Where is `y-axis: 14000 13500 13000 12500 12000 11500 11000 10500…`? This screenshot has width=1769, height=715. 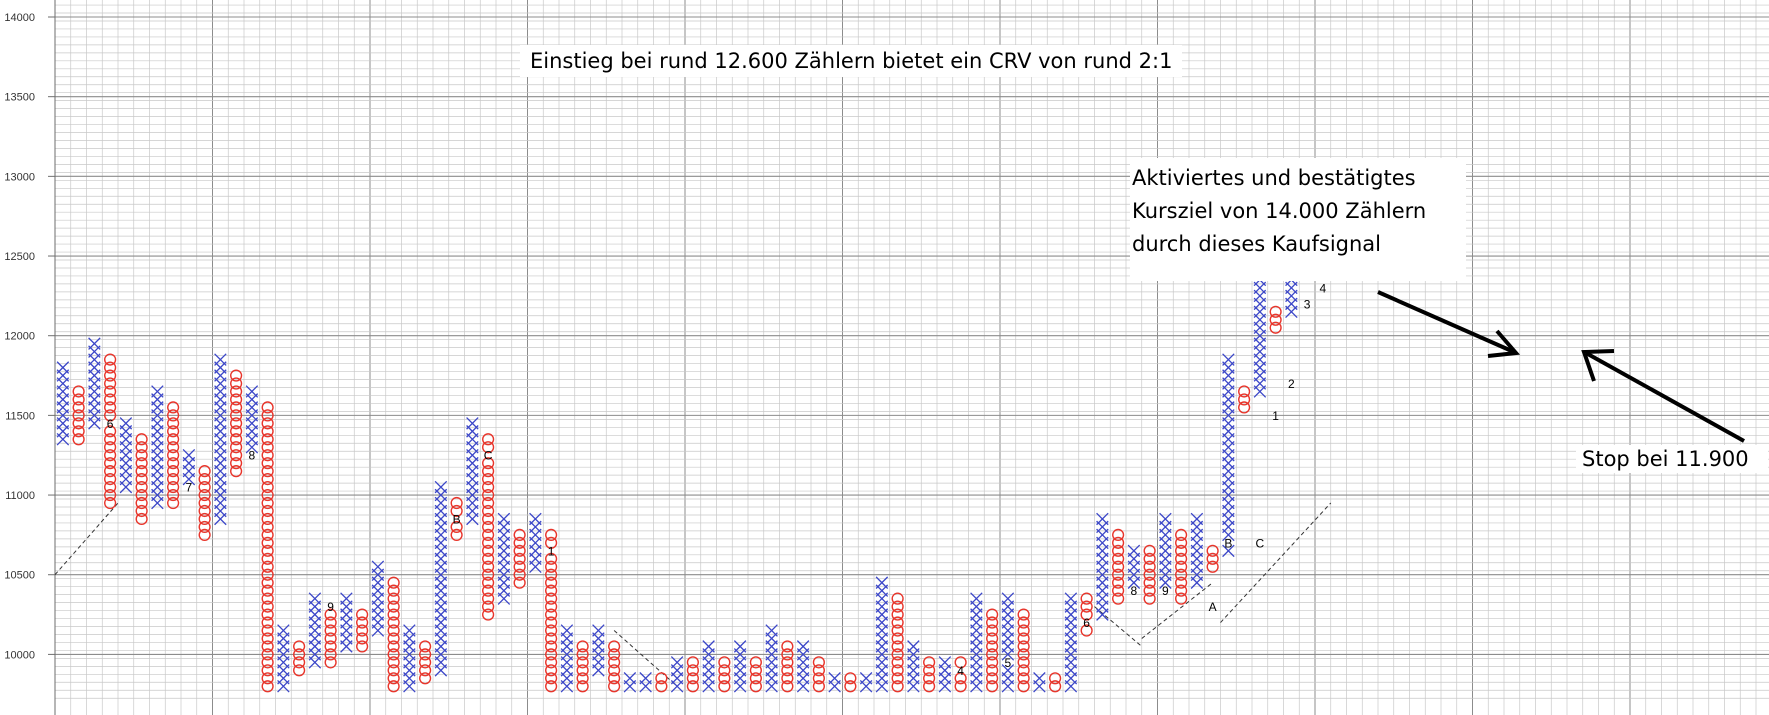
y-axis: 14000 13500 13000 12500 12000 11500 11000 10500… is located at coordinates (30, 357).